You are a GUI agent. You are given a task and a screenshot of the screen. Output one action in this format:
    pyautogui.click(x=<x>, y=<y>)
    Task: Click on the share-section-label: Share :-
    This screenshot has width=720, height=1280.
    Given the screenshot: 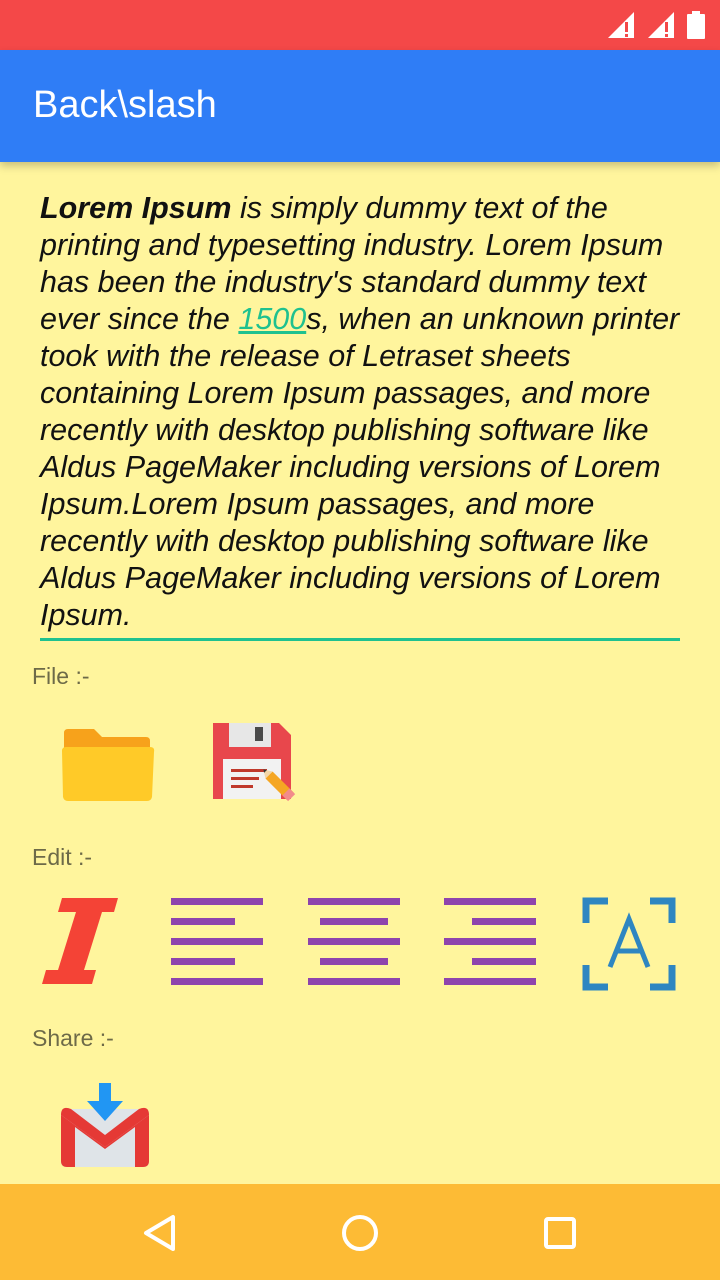 What is the action you would take?
    pyautogui.click(x=73, y=1038)
    